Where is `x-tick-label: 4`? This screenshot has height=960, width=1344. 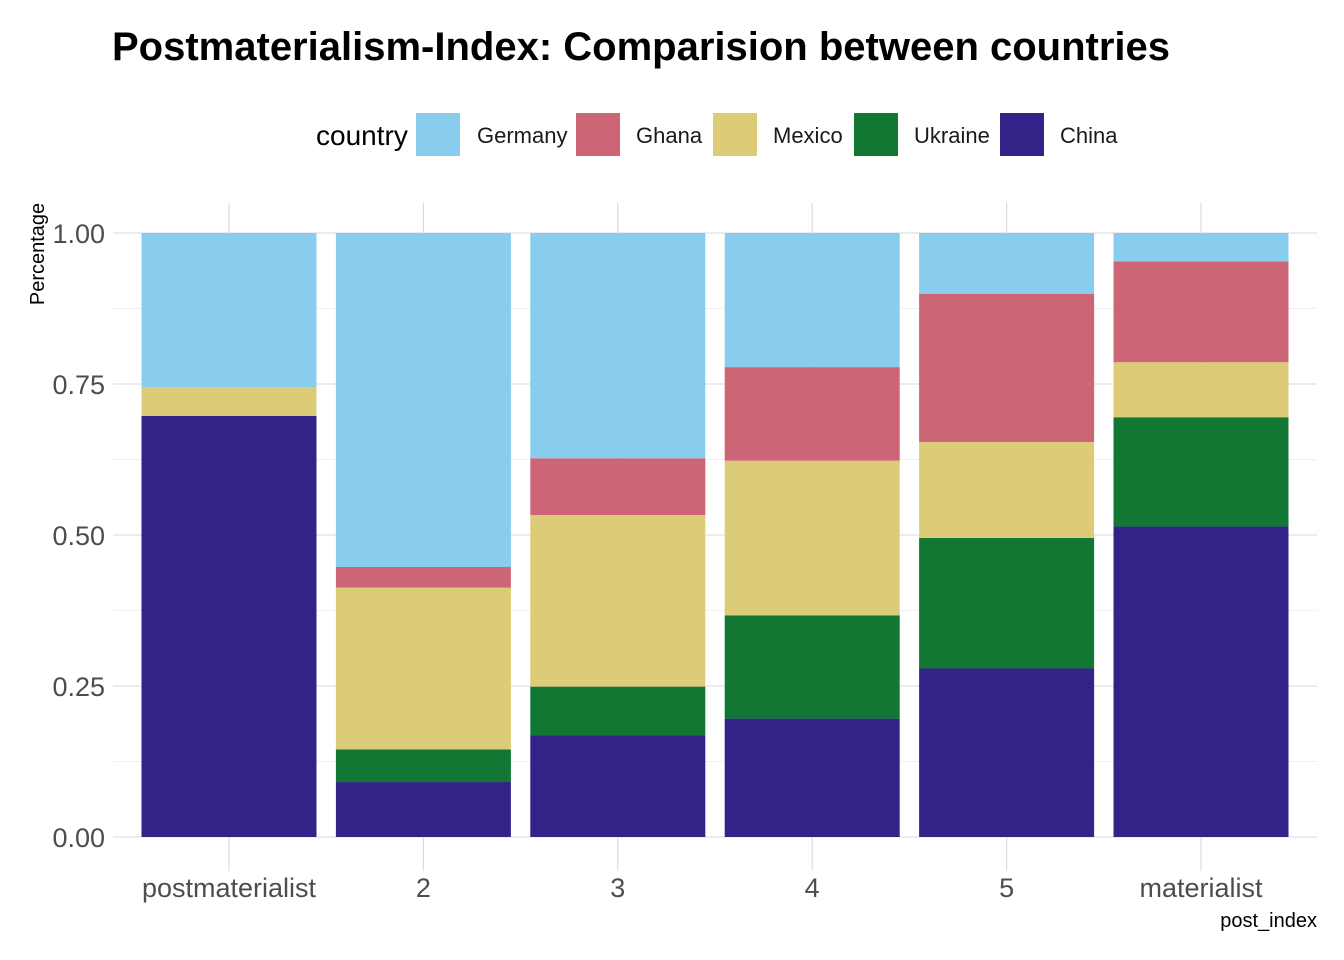 x-tick-label: 4 is located at coordinates (812, 888).